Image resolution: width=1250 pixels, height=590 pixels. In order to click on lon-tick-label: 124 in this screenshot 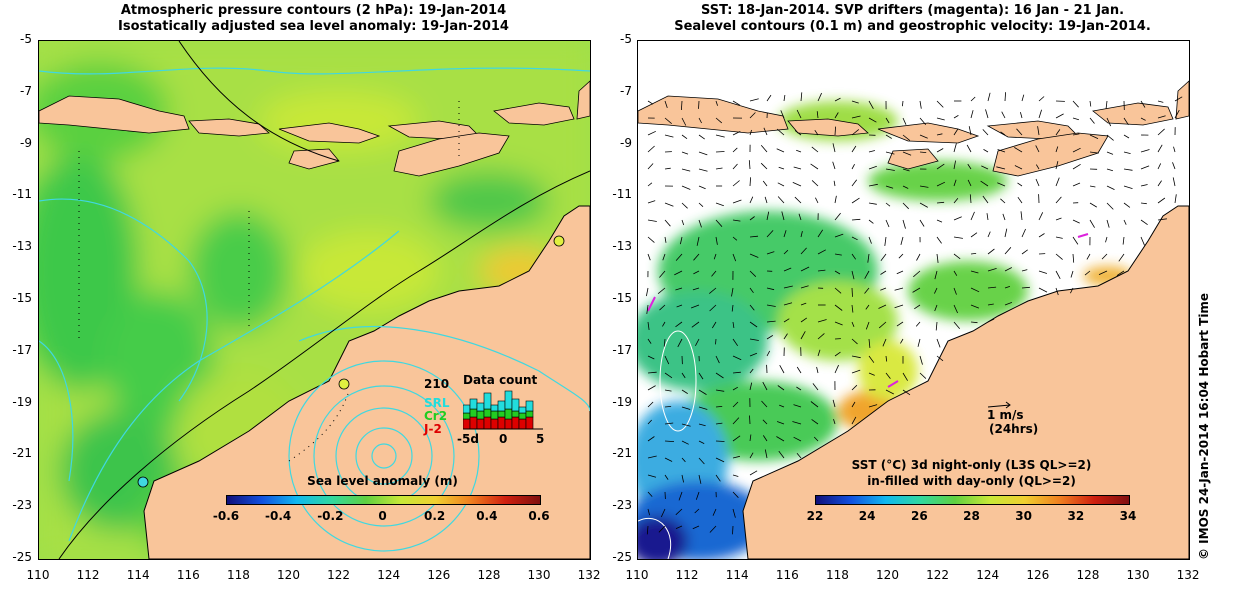, I will do `click(988, 575)`.